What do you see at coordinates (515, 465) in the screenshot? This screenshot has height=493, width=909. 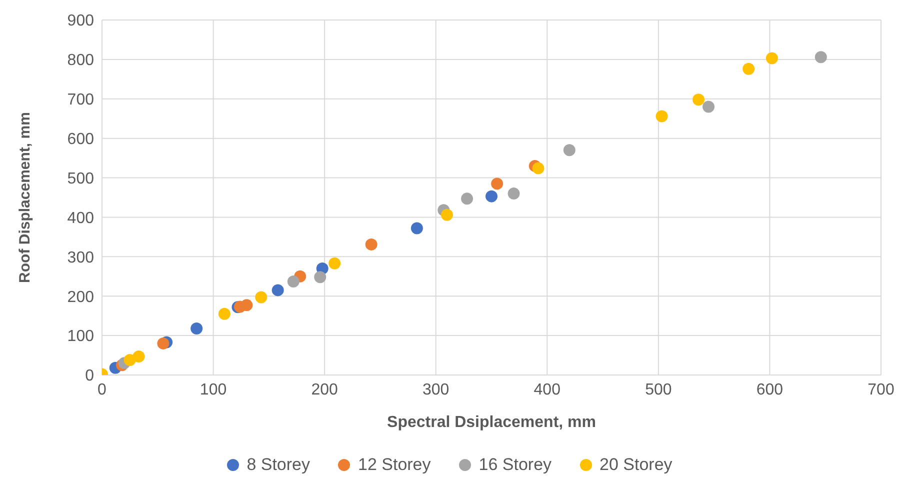 I see `legend-label: 16 Storey` at bounding box center [515, 465].